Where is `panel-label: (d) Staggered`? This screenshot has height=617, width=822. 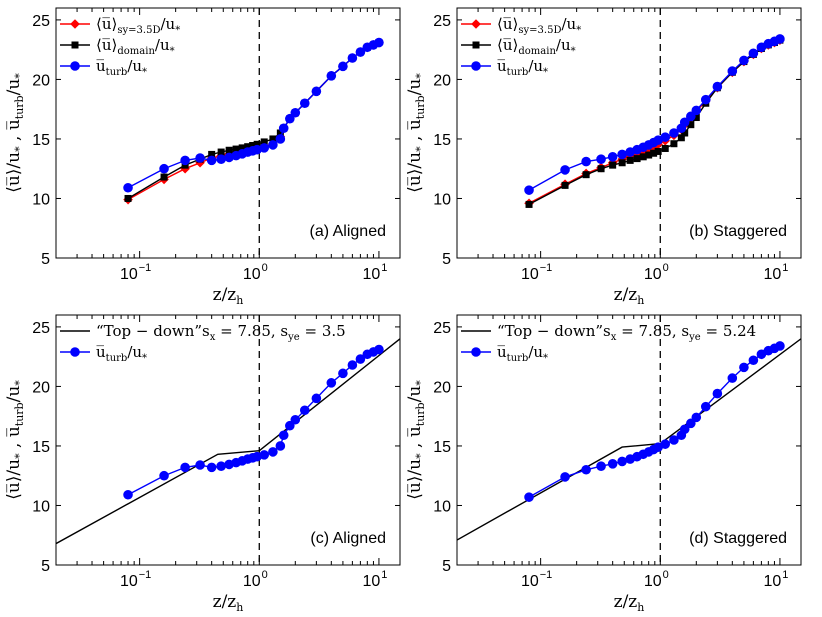
panel-label: (d) Staggered is located at coordinates (738, 538).